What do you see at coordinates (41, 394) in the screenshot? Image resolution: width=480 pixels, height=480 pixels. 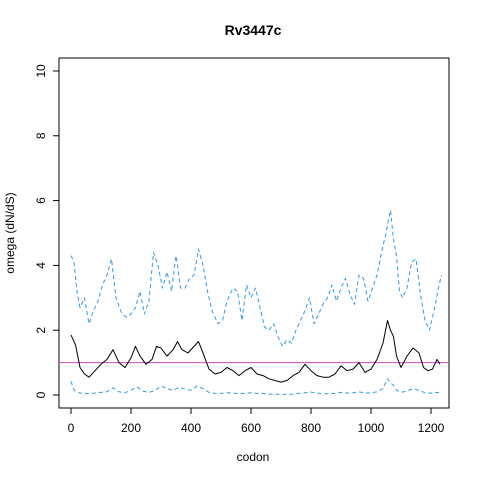 I see `y-tick-label: 0` at bounding box center [41, 394].